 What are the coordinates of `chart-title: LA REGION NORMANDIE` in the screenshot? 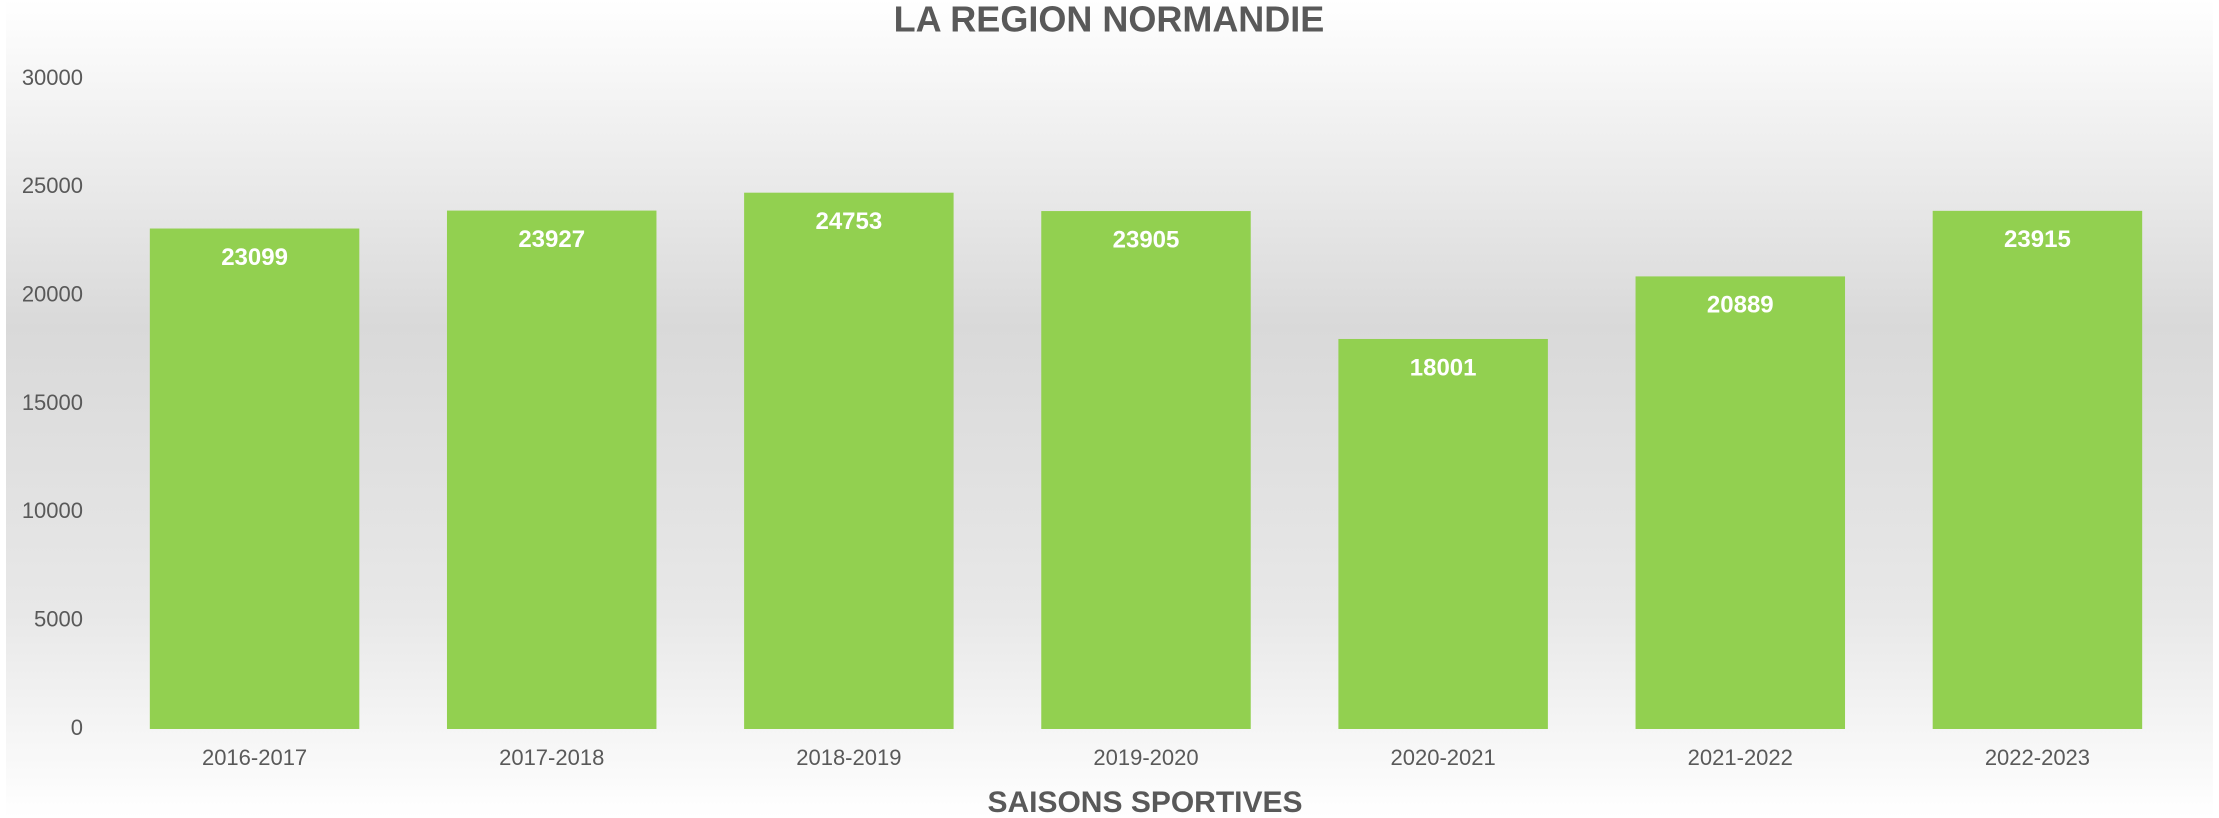 It's located at (1109, 20).